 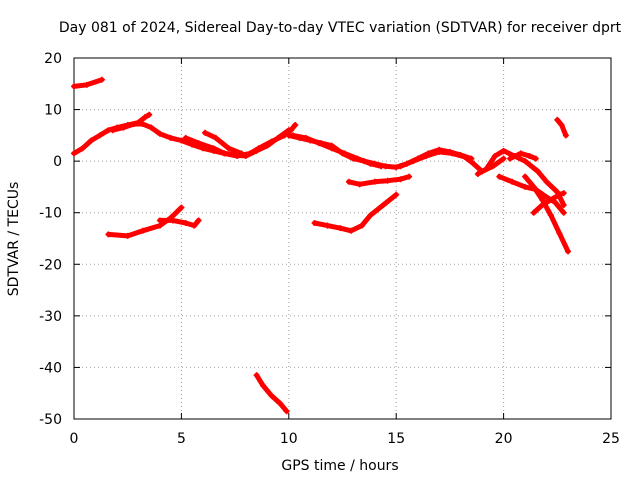 I want to click on y-tick-label: -10, so click(x=50, y=214).